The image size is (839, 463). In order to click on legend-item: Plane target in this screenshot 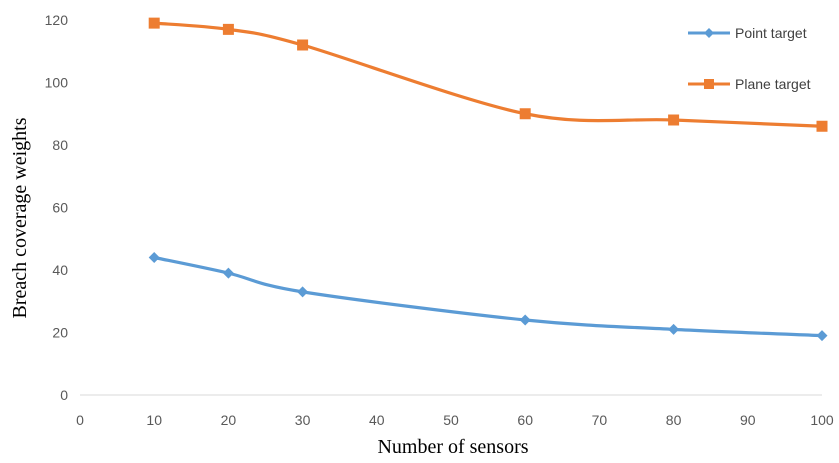, I will do `click(749, 84)`.